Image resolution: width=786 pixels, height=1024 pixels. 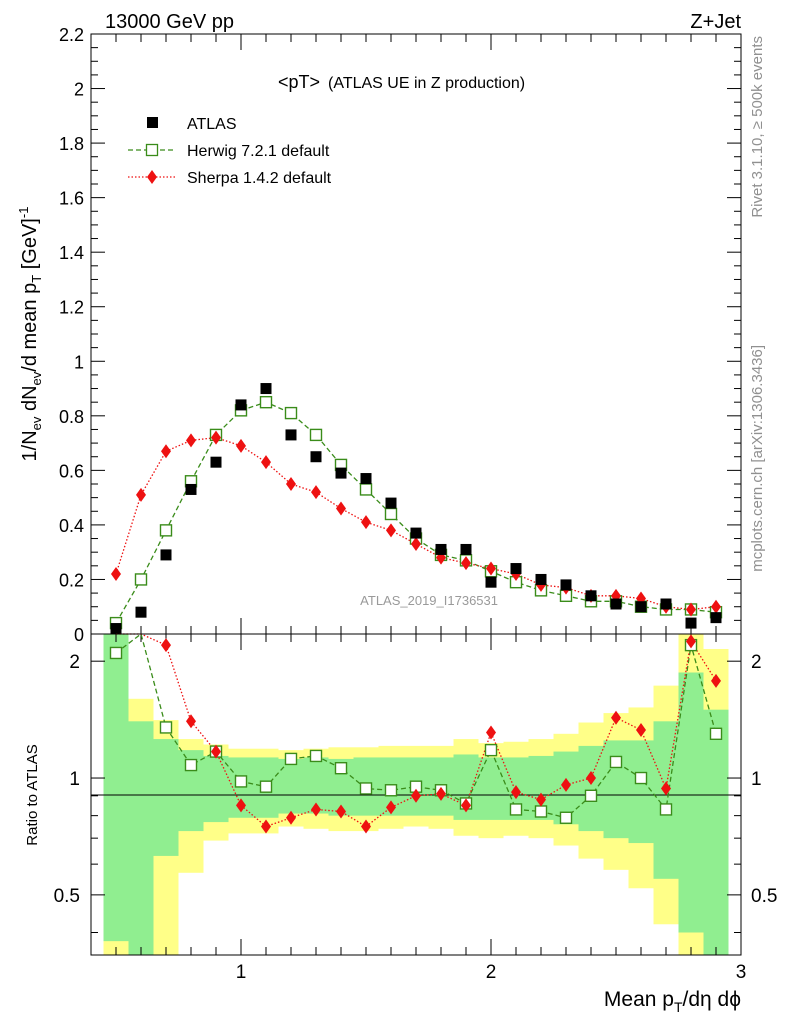 I want to click on mcplots-reference: mcplots.cern.ch [arXiv:1306.3436], so click(x=757, y=458).